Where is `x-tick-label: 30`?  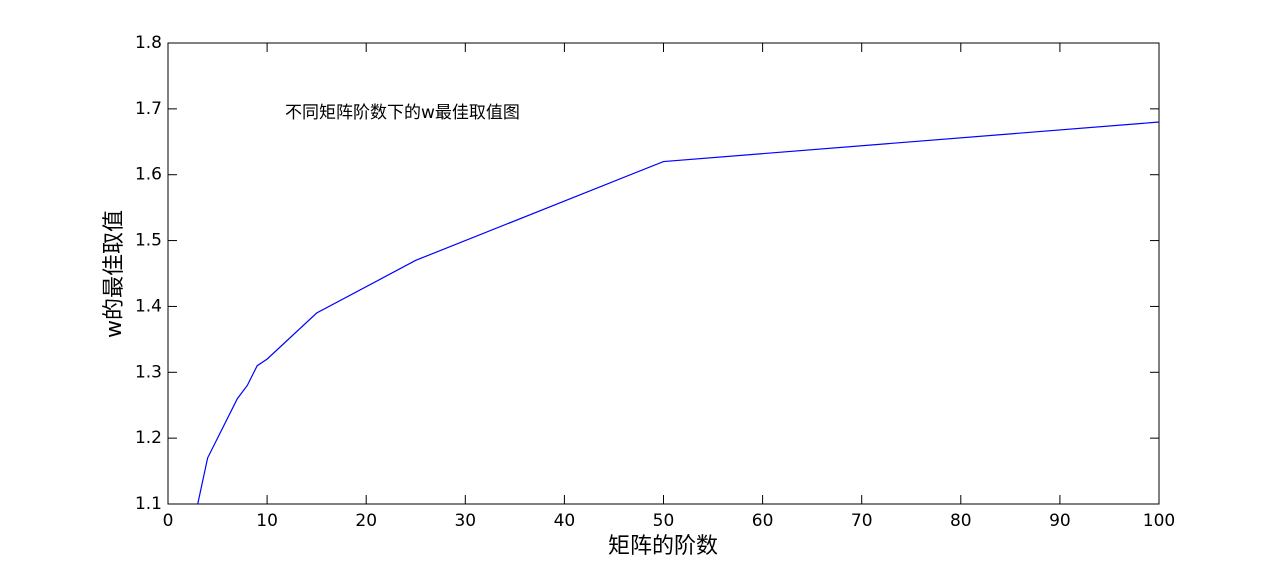
x-tick-label: 30 is located at coordinates (465, 521).